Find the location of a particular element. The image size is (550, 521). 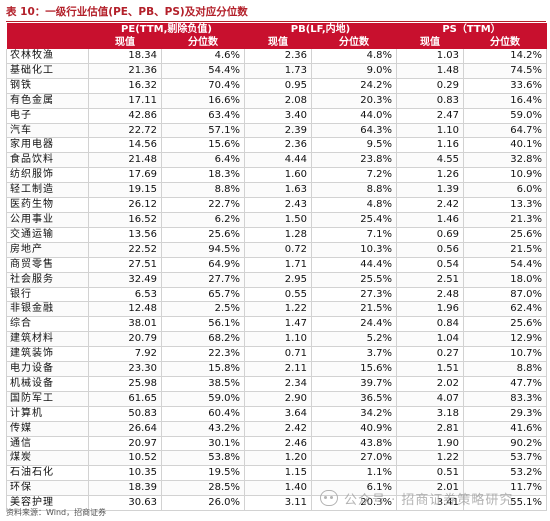

pb-current-cell: 1.71 is located at coordinates (278, 265).